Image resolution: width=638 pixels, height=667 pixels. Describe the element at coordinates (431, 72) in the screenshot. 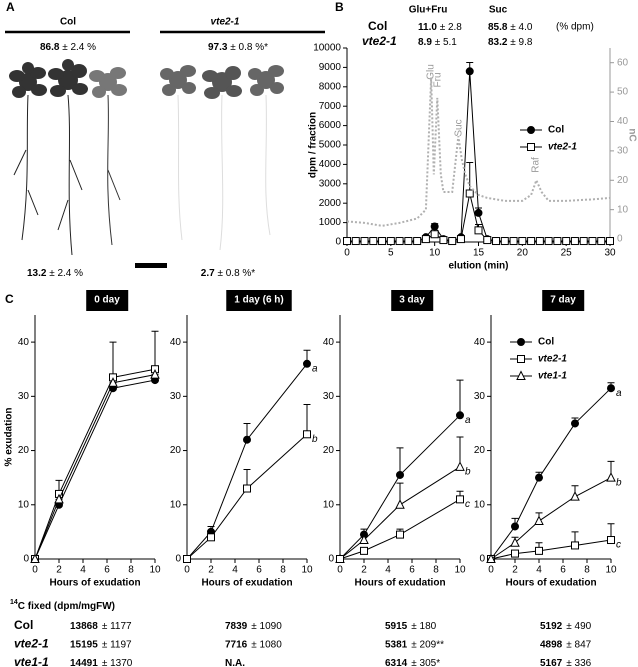

I see `peak-label: Glu` at that location.